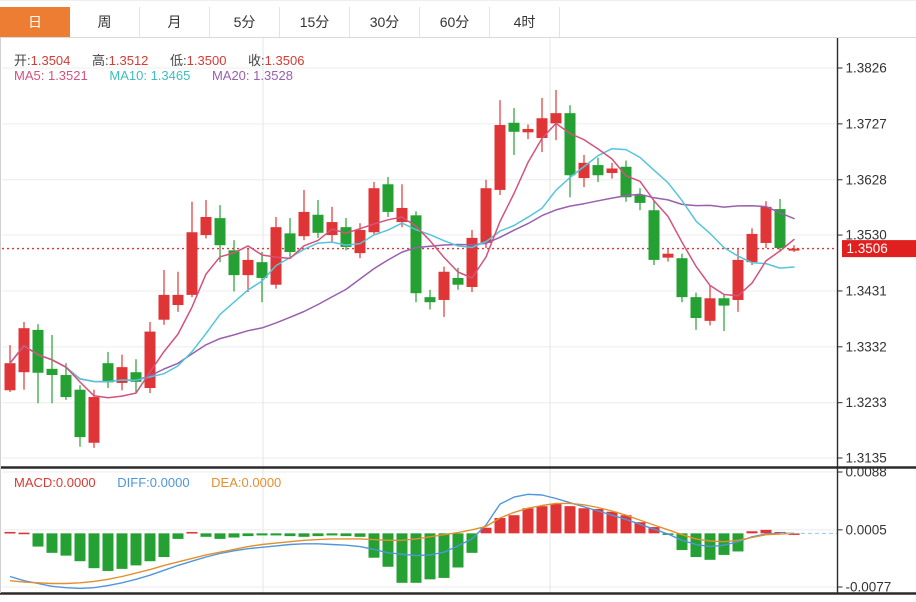 The image size is (916, 602). What do you see at coordinates (178, 60) in the screenshot?
I see `low-label: 低:` at bounding box center [178, 60].